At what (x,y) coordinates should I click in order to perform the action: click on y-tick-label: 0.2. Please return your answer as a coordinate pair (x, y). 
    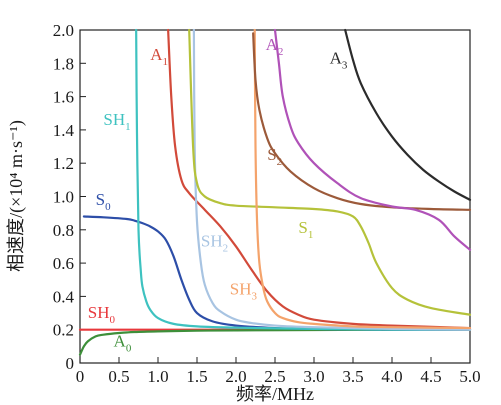
    Looking at the image, I should click on (63, 330).